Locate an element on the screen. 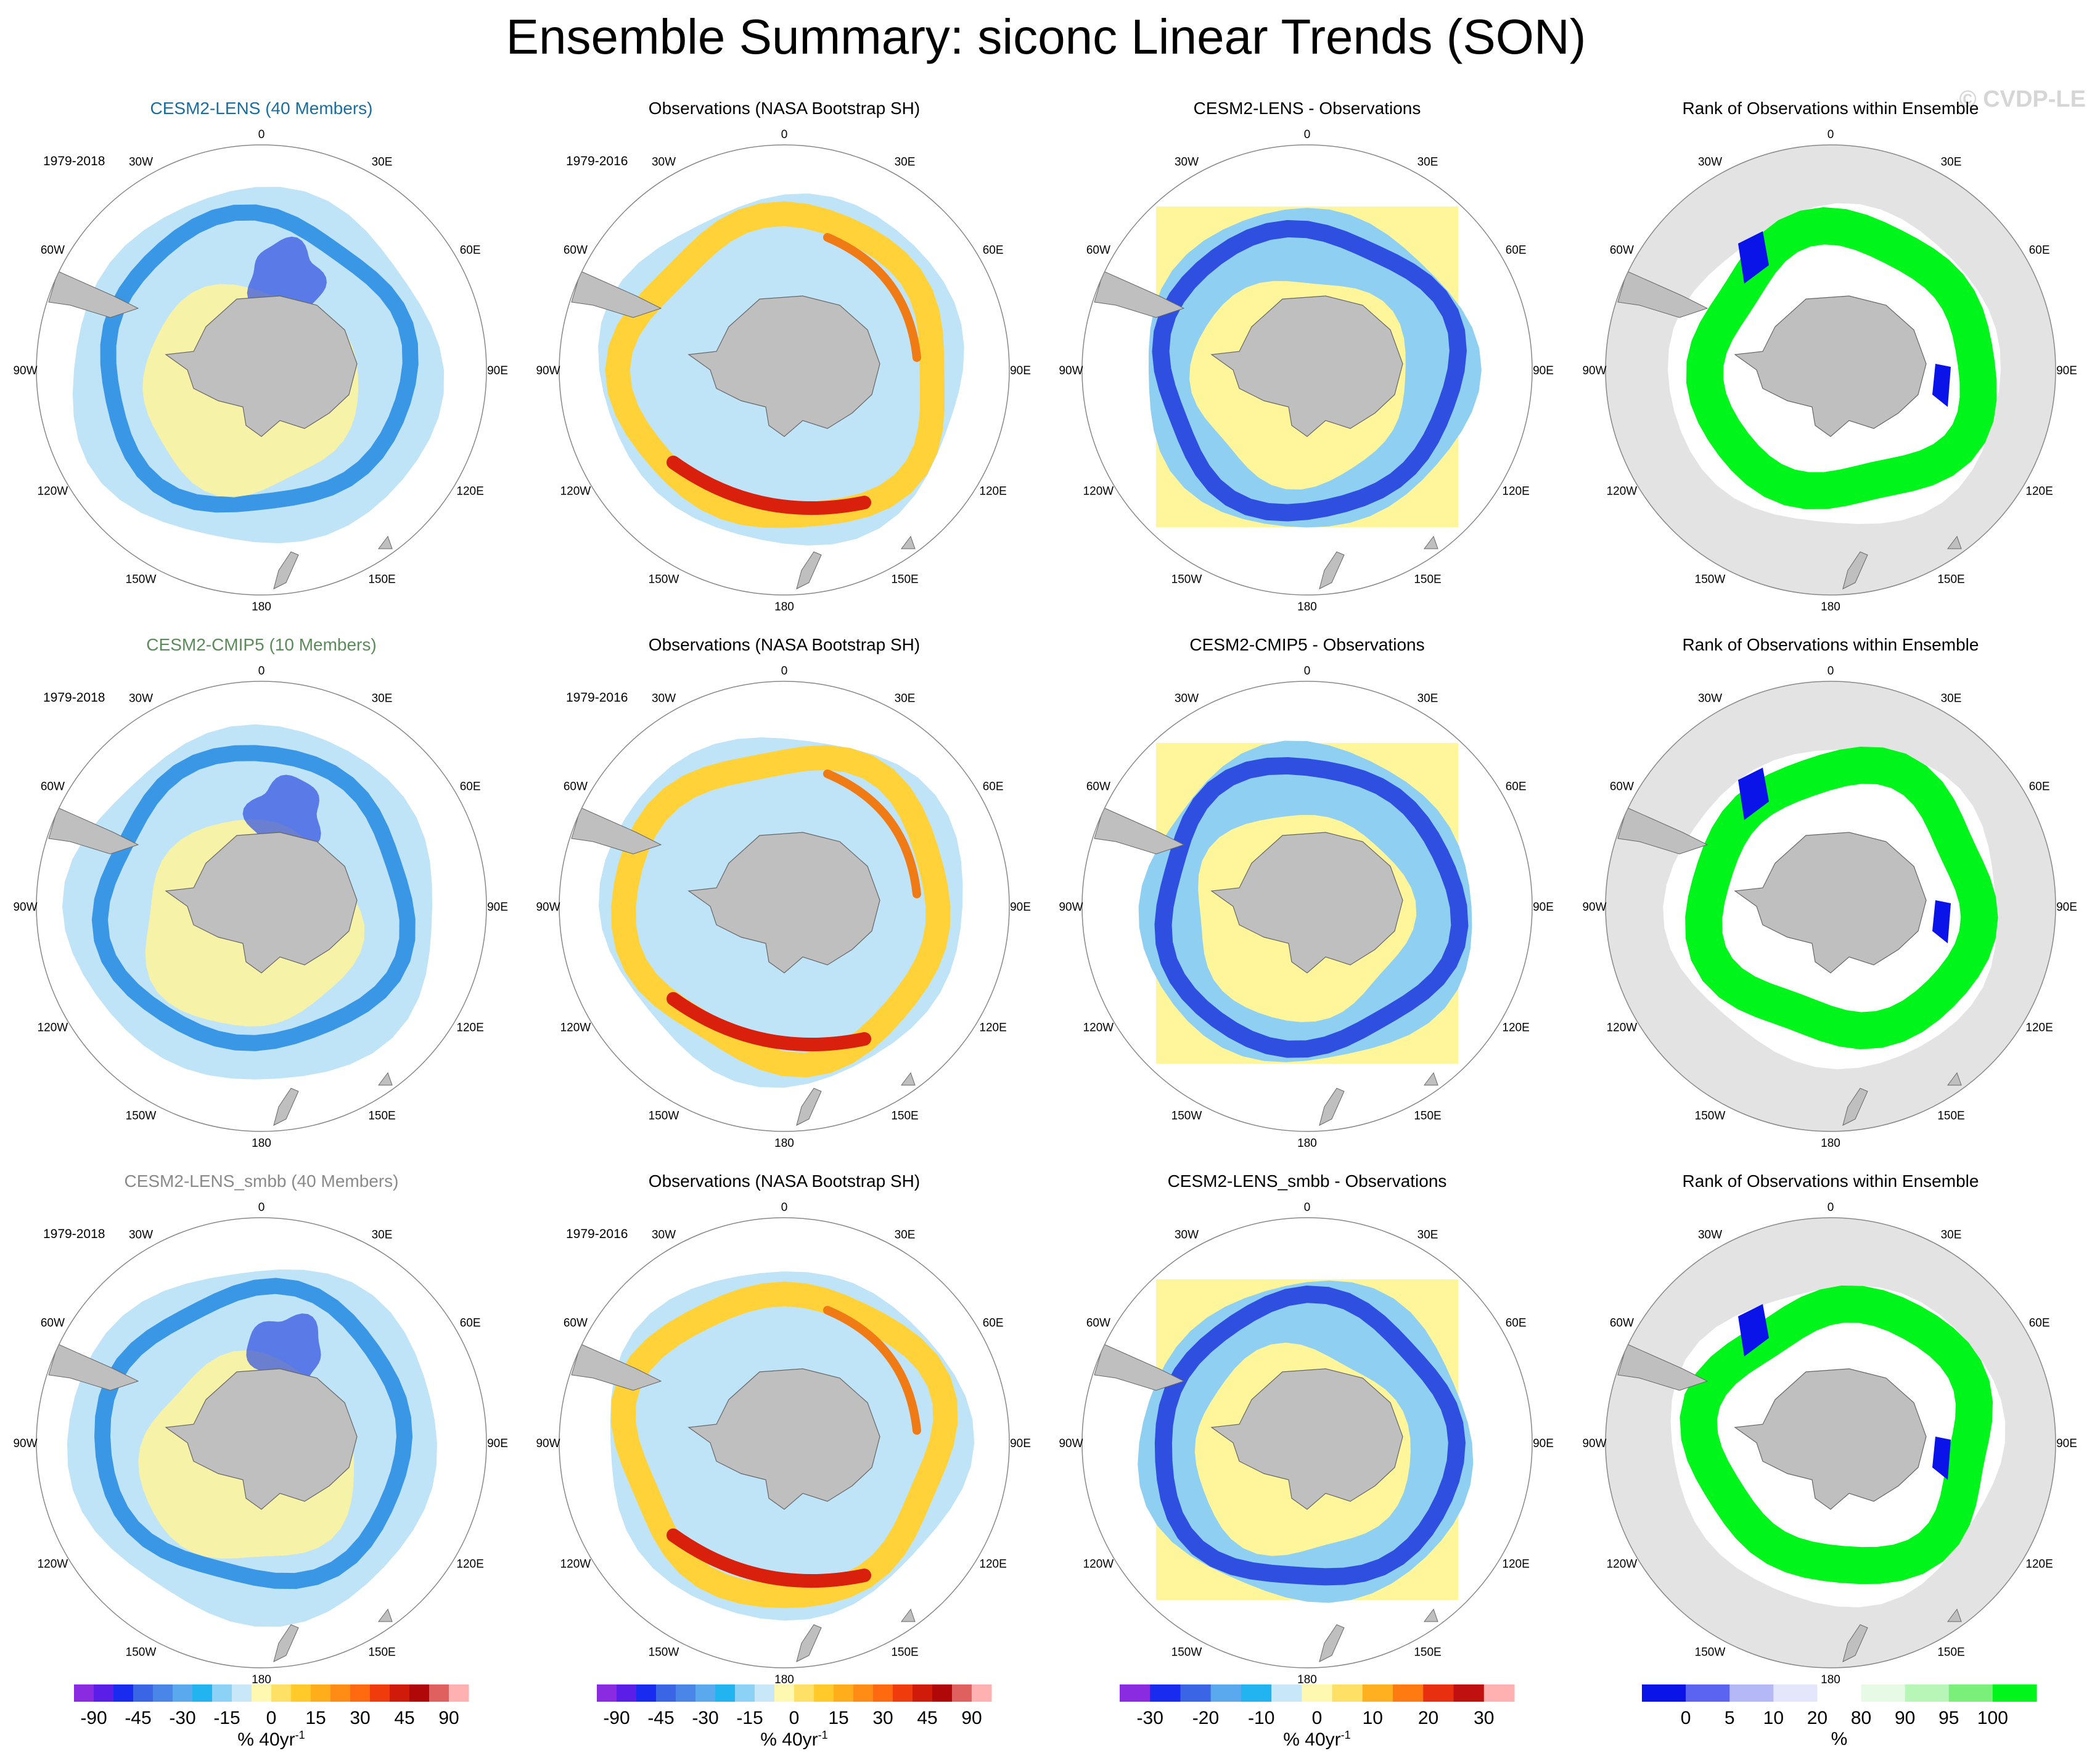 Image resolution: width=2092 pixels, height=1764 pixels. colorbar-swatches: 0 5 10 20 80 90 95 100 is located at coordinates (1840, 1706).